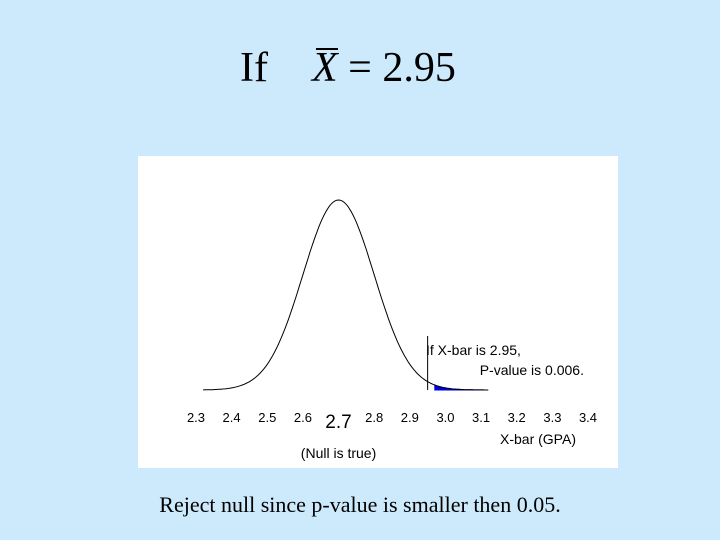 This screenshot has height=540, width=720. What do you see at coordinates (588, 417) in the screenshot?
I see `x-tick-label: 3.4` at bounding box center [588, 417].